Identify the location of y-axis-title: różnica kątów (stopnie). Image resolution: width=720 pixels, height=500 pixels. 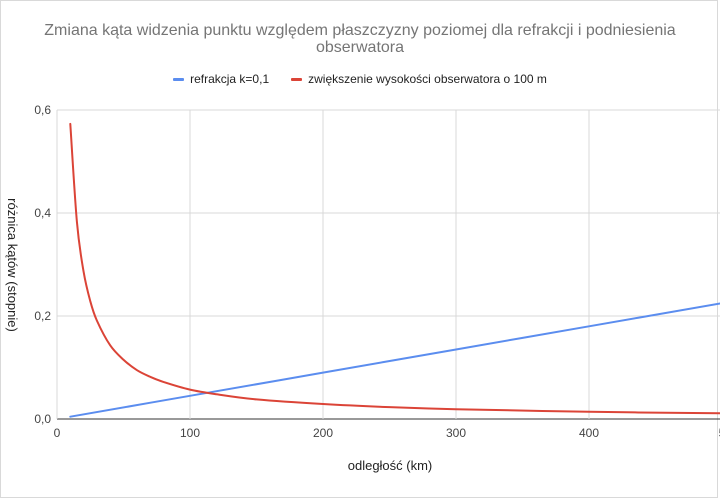
(12, 265).